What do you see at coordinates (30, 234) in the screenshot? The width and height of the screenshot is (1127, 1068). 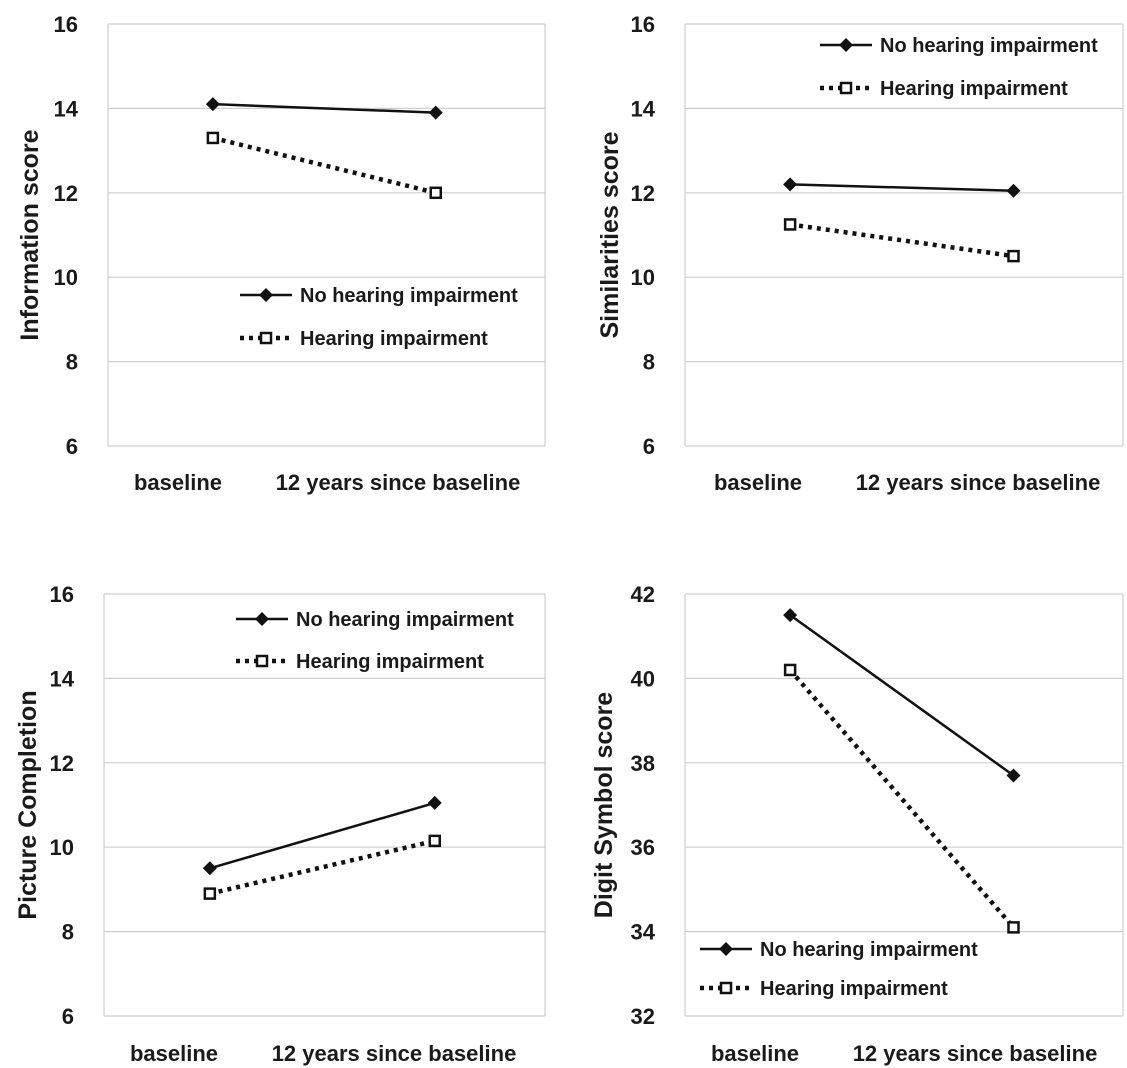 I see `y-axis-label: Information score` at bounding box center [30, 234].